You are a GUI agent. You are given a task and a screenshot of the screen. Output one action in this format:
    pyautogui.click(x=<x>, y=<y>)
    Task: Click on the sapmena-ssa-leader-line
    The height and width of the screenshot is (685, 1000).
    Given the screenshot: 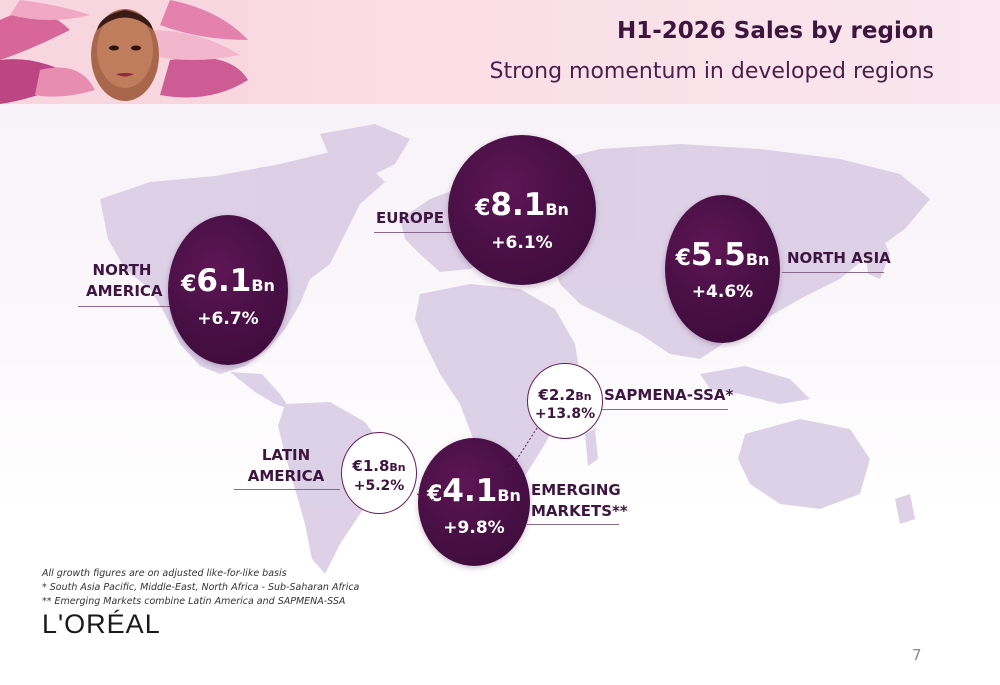 What is the action you would take?
    pyautogui.click(x=665, y=409)
    